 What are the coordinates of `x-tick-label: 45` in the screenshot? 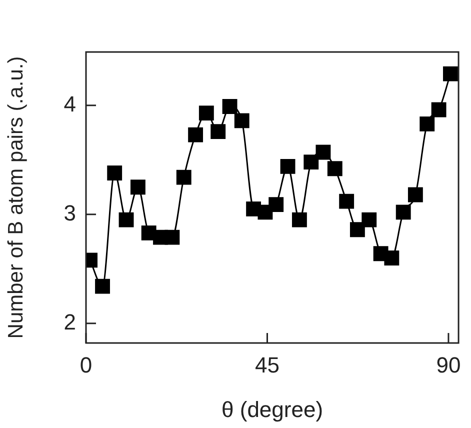 It's located at (267, 365).